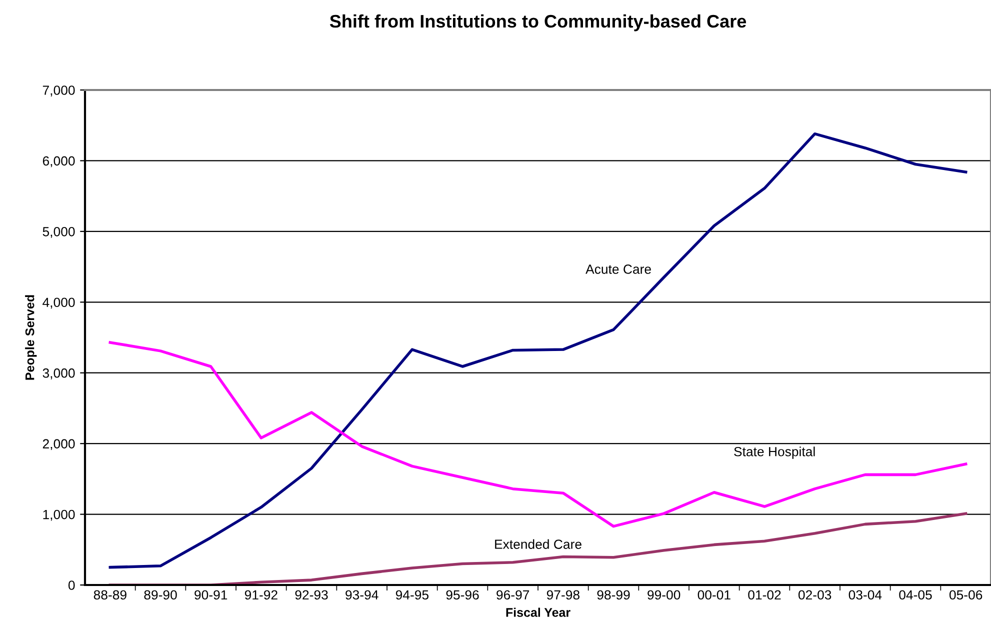 This screenshot has width=991, height=642. I want to click on y-tick-label: 2,000, so click(58, 444).